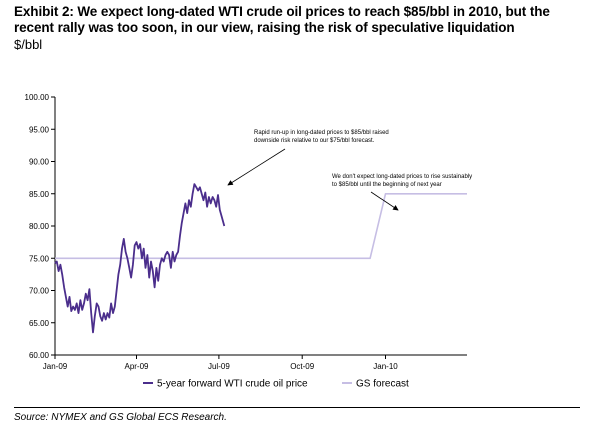 The height and width of the screenshot is (436, 590). I want to click on y-tick-label: 90.00, so click(39, 162).